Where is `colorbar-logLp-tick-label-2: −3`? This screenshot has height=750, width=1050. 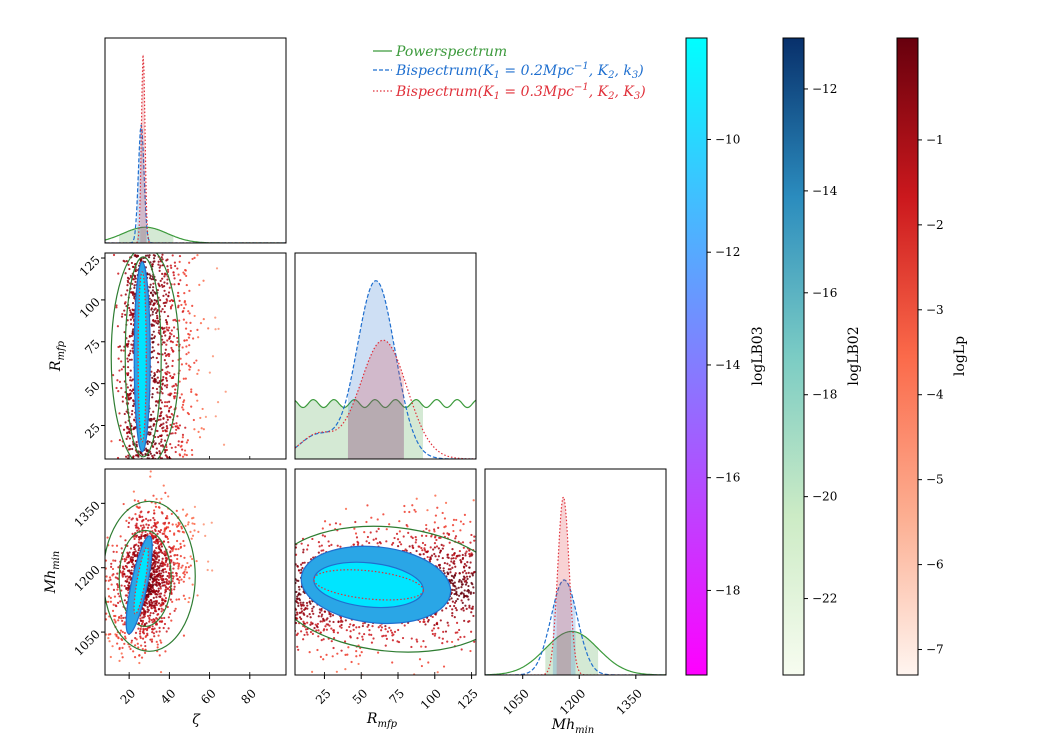 colorbar-logLp-tick-label-2: −3 is located at coordinates (935, 310).